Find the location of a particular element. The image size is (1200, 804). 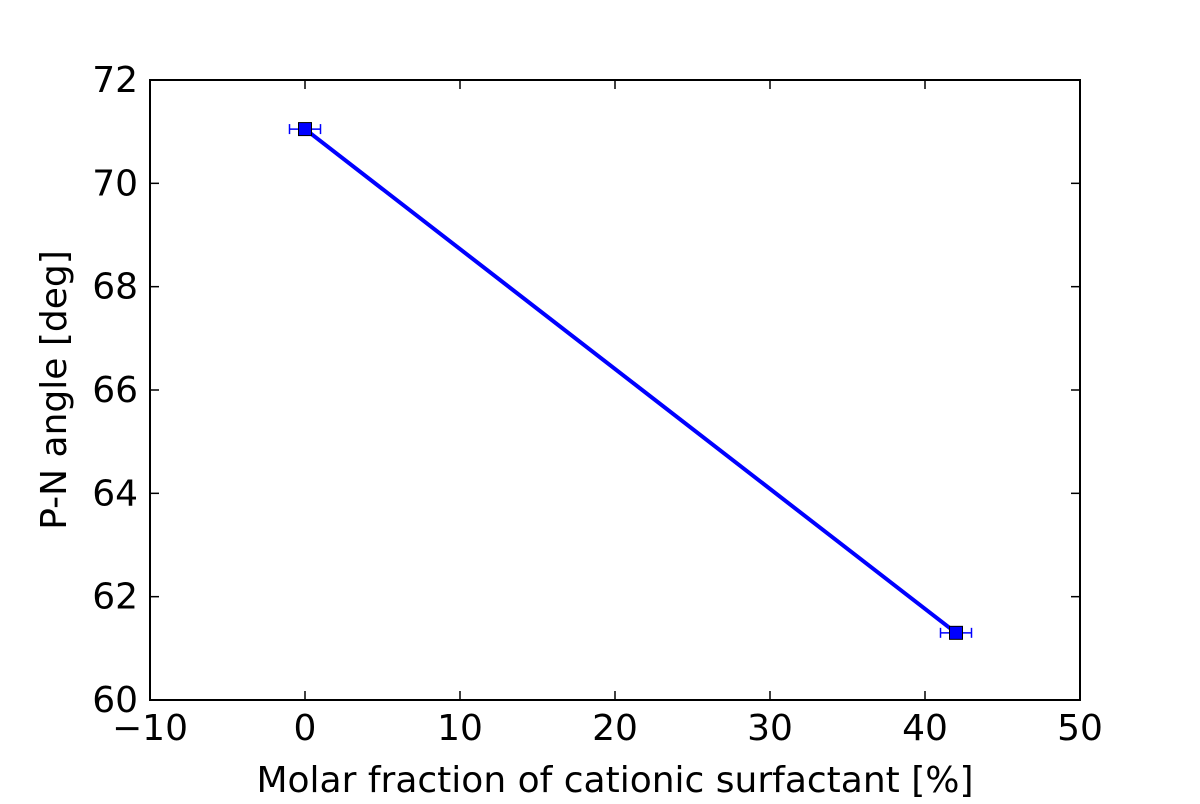

x-tick-label: −10 is located at coordinates (150, 728).